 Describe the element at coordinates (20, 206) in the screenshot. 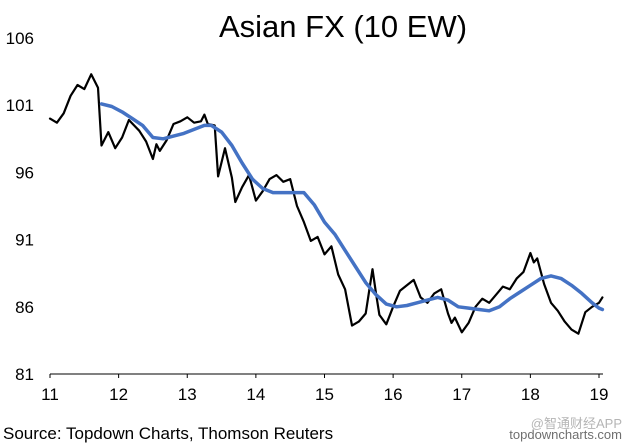

I see `y-axis-ticks: 106 101 96 91 86 81` at that location.